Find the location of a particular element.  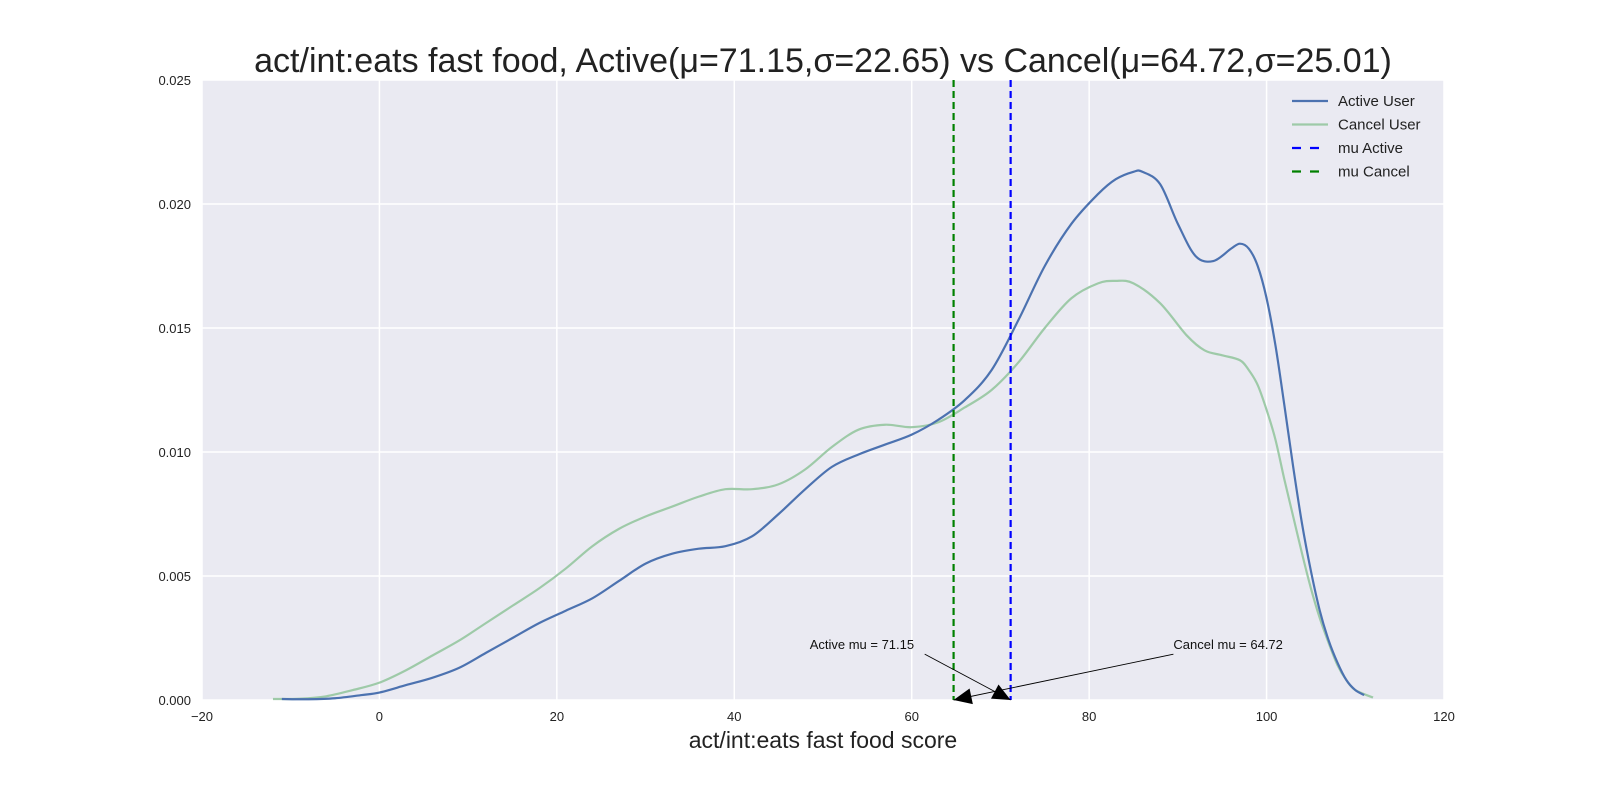

x-tick-label: 80 is located at coordinates (1089, 716).